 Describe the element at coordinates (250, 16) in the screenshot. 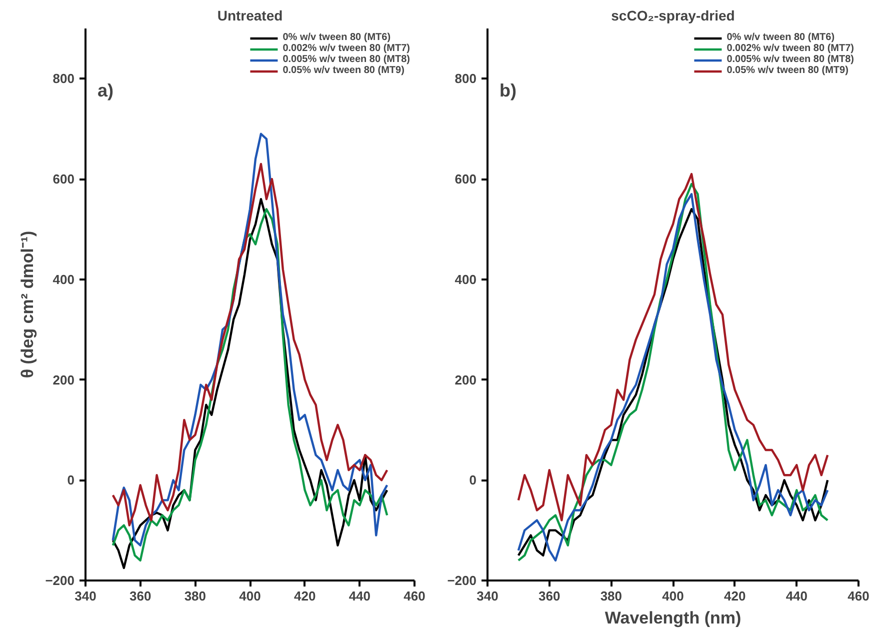

I see `chart-title: Untreated` at that location.